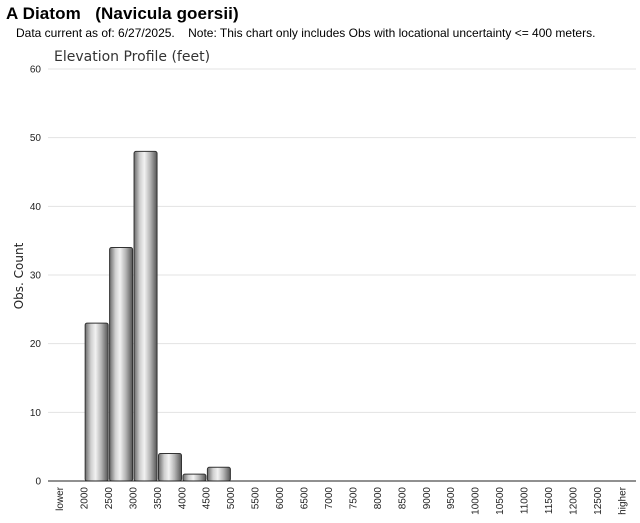 This screenshot has width=640, height=523. Describe the element at coordinates (207, 498) in the screenshot. I see `x-tick-label: 4500` at that location.